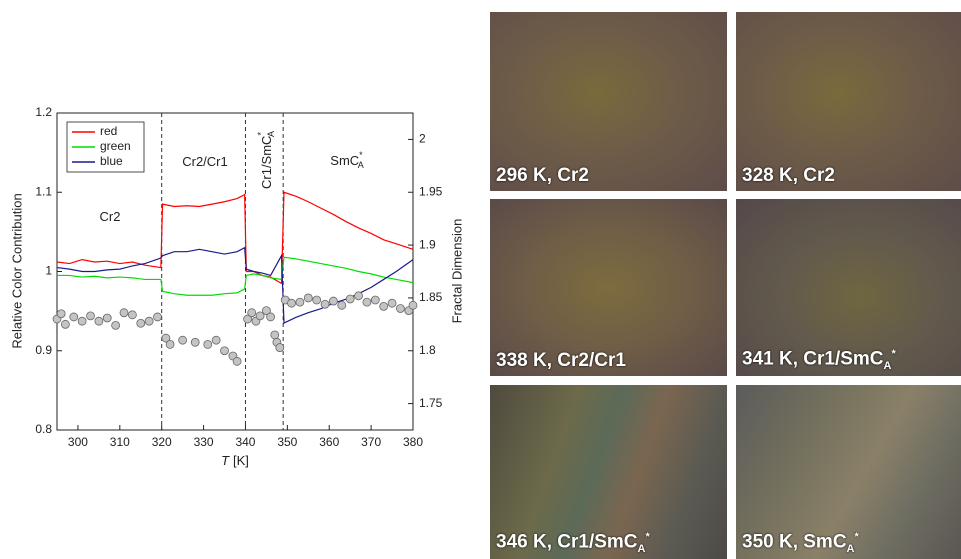 Image resolution: width=961 pixels, height=559 pixels. I want to click on panel-label-text: 341 K, Cr1/SmC, so click(813, 359).